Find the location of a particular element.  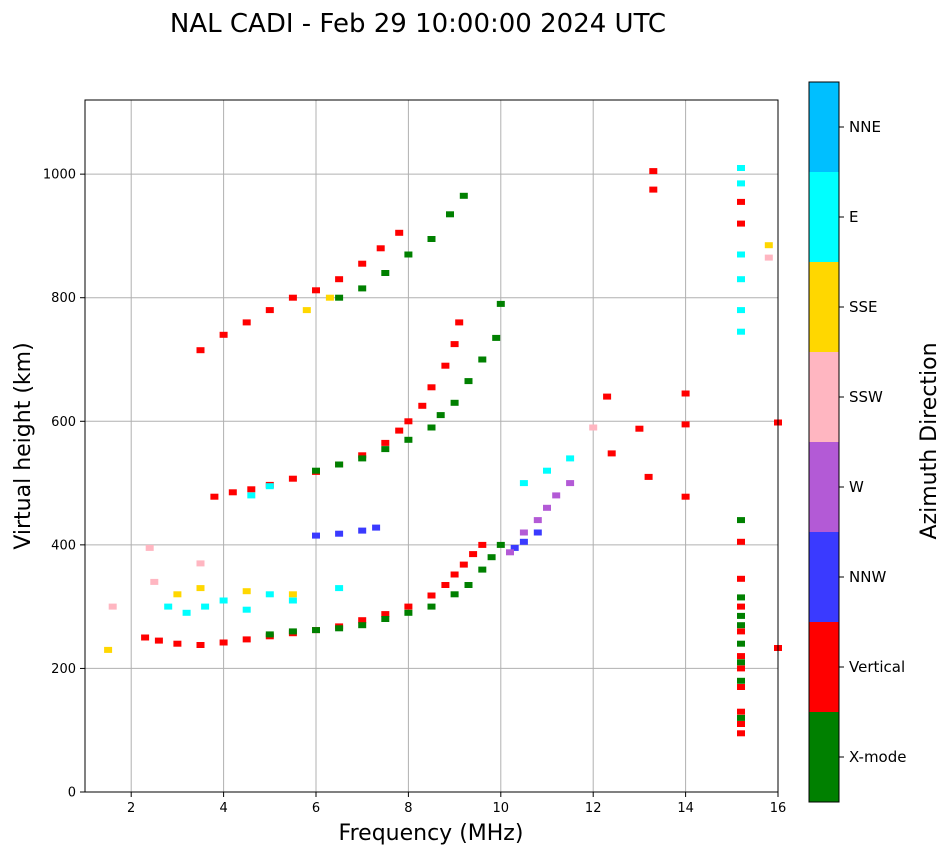

y-tick-label: 200 is located at coordinates (63, 669).